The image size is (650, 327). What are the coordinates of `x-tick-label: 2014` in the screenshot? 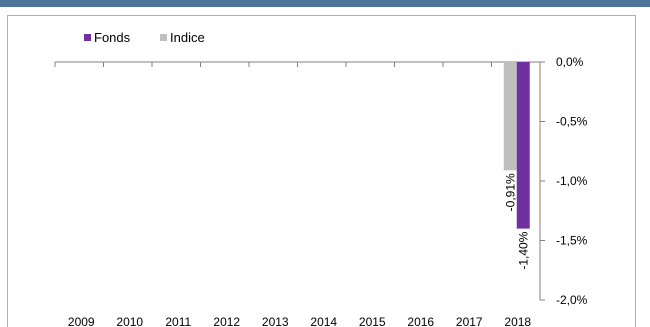 It's located at (323, 321).